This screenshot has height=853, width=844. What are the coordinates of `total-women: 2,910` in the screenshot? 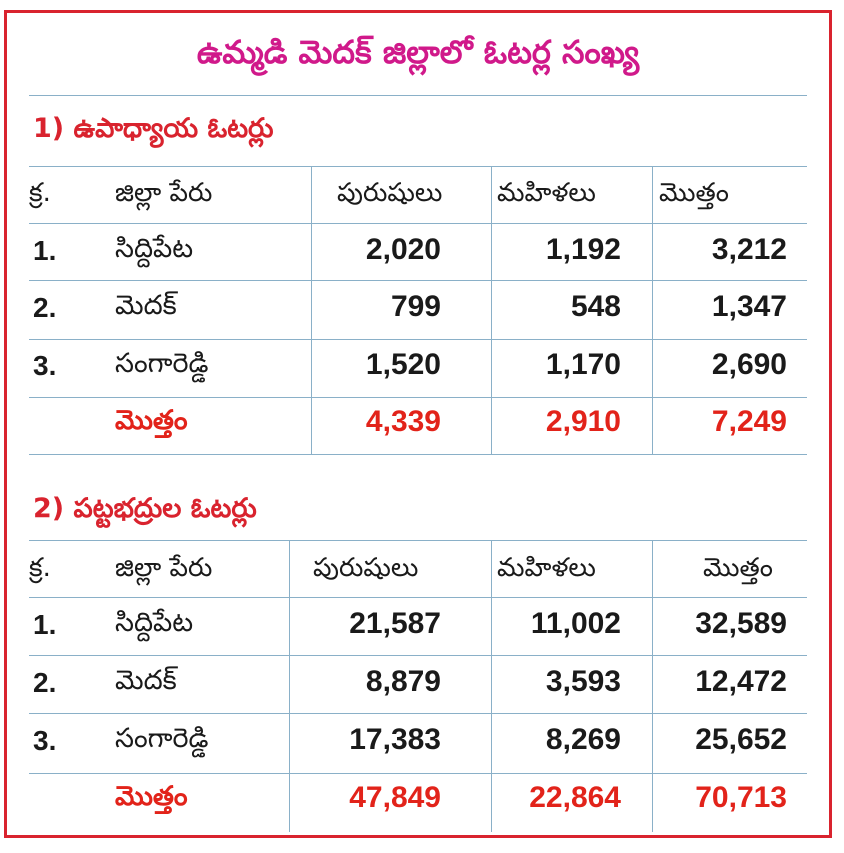 It's located at (583, 421).